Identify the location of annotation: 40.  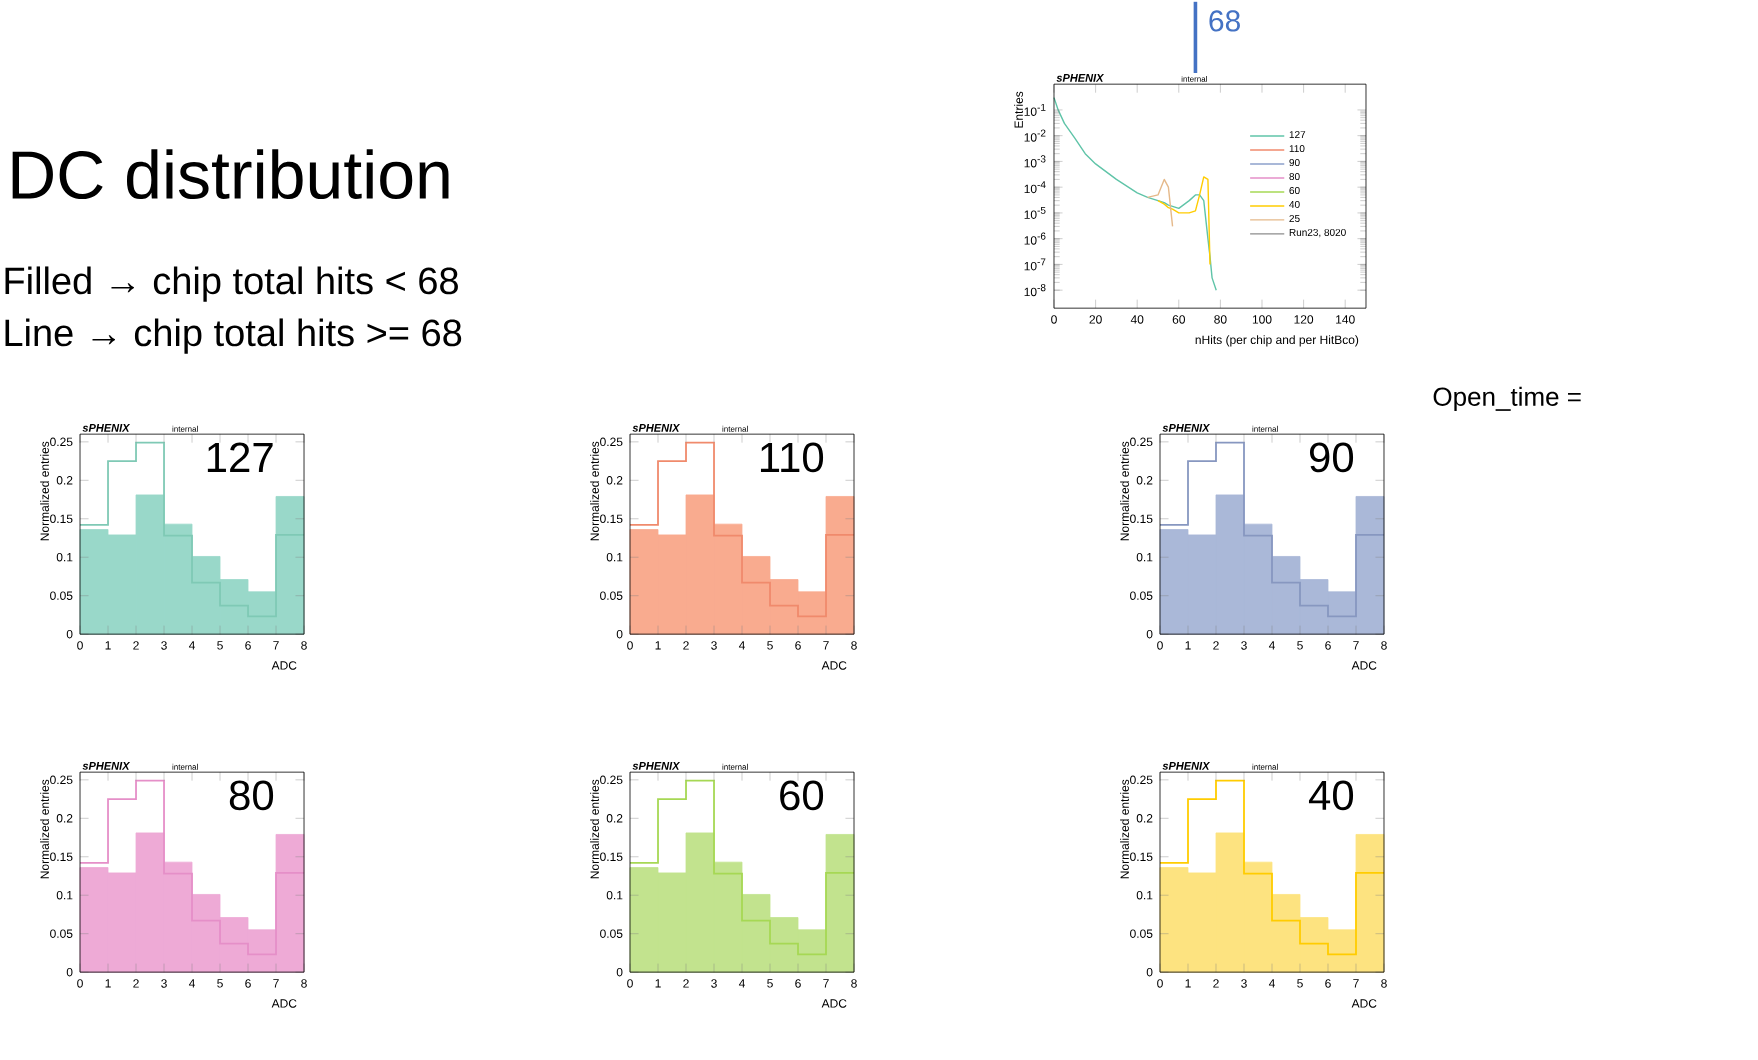
(1331, 795).